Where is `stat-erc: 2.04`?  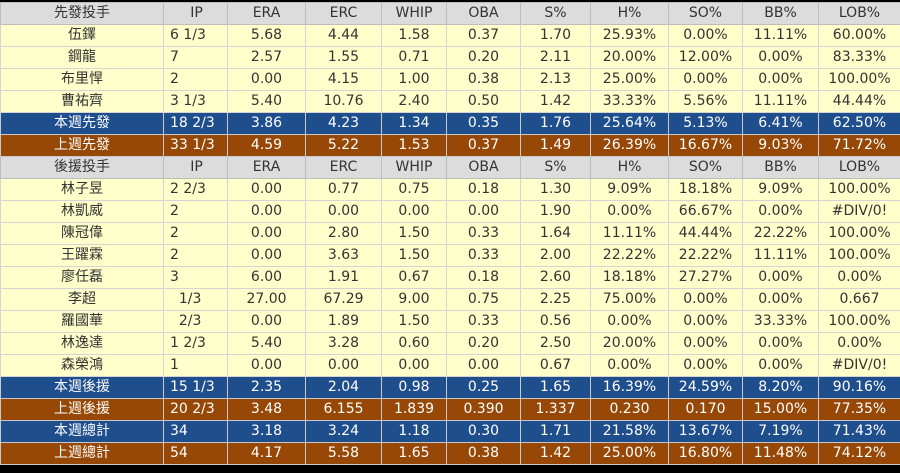 stat-erc: 2.04 is located at coordinates (344, 388).